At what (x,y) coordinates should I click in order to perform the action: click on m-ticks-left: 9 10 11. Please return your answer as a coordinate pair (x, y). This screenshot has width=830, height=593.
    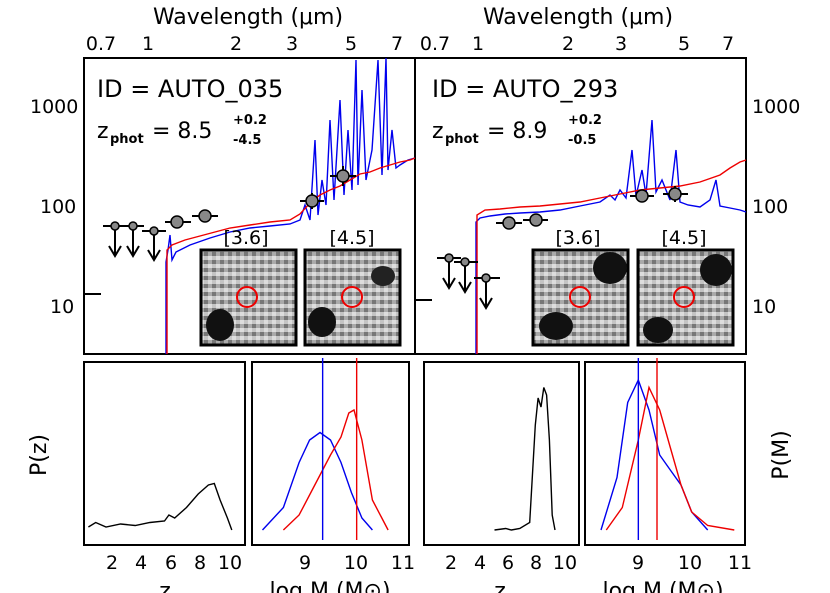
    Looking at the image, I should click on (357, 563).